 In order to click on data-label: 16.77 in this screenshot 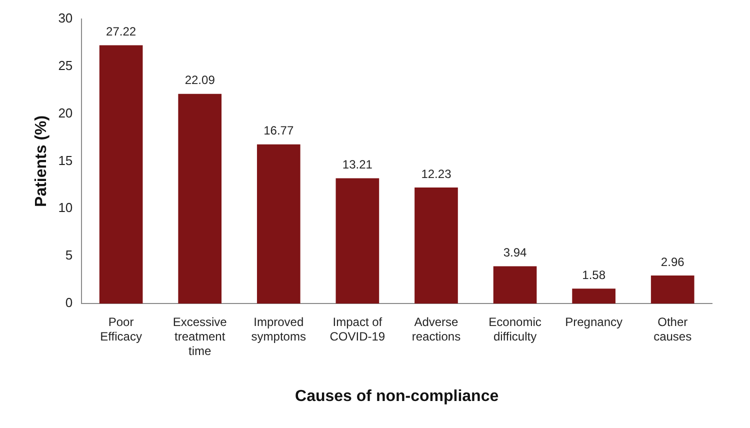, I will do `click(279, 131)`.